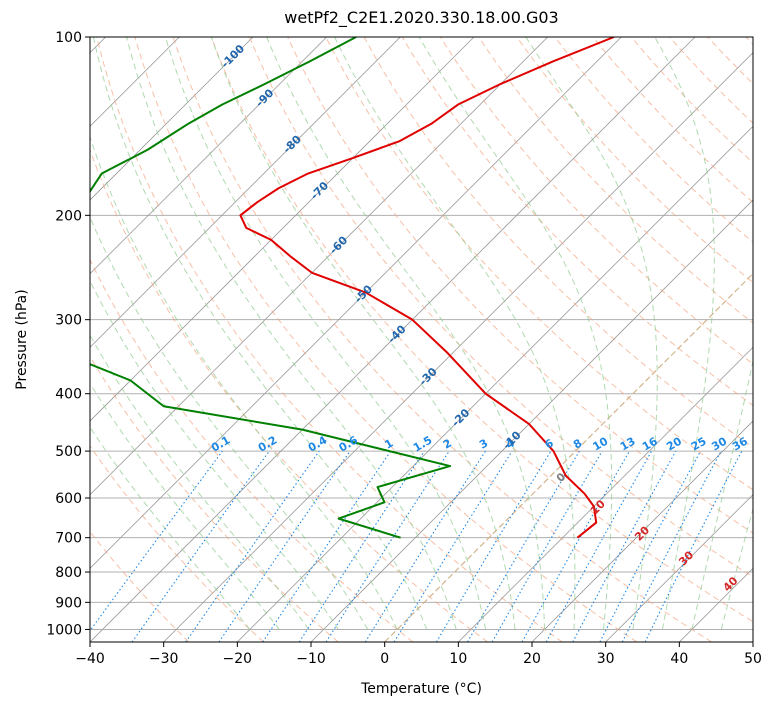 The height and width of the screenshot is (708, 775). Describe the element at coordinates (447, 444) in the screenshot. I see `mixing-ratio-label: 2` at that location.